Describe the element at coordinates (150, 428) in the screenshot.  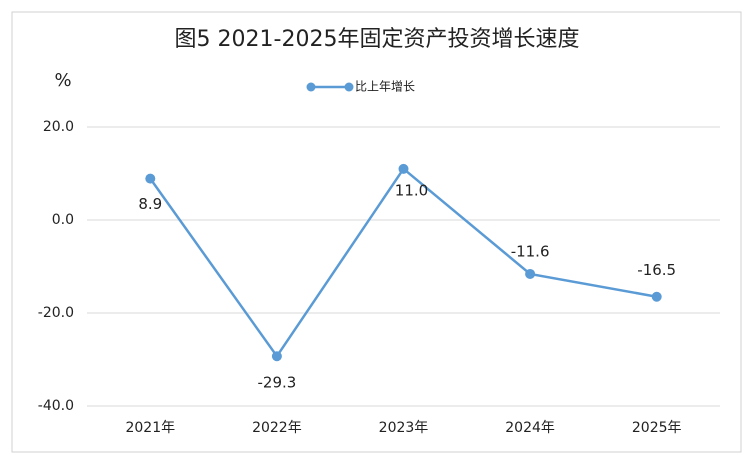
I see `x-tick-label: 2021年` at that location.